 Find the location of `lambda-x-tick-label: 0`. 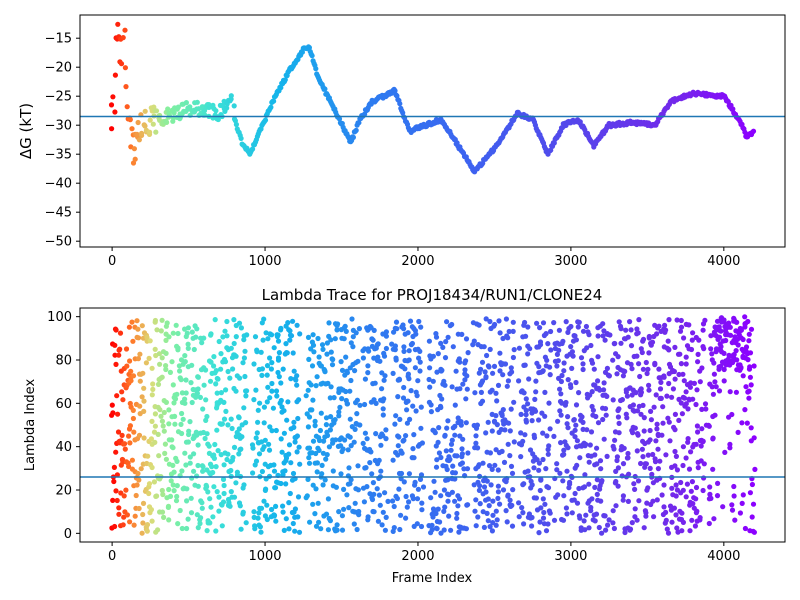

lambda-x-tick-label: 0 is located at coordinates (112, 556).